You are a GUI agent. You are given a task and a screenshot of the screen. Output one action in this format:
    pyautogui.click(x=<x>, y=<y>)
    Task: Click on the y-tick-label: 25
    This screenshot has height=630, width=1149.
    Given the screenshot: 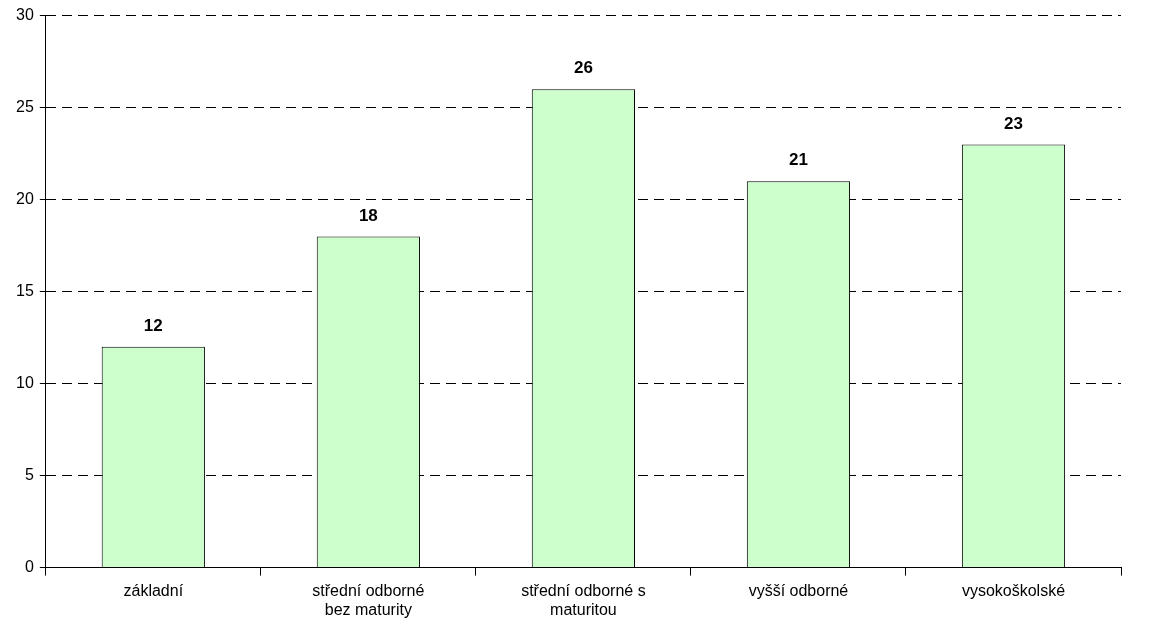 What is the action you would take?
    pyautogui.click(x=25, y=107)
    